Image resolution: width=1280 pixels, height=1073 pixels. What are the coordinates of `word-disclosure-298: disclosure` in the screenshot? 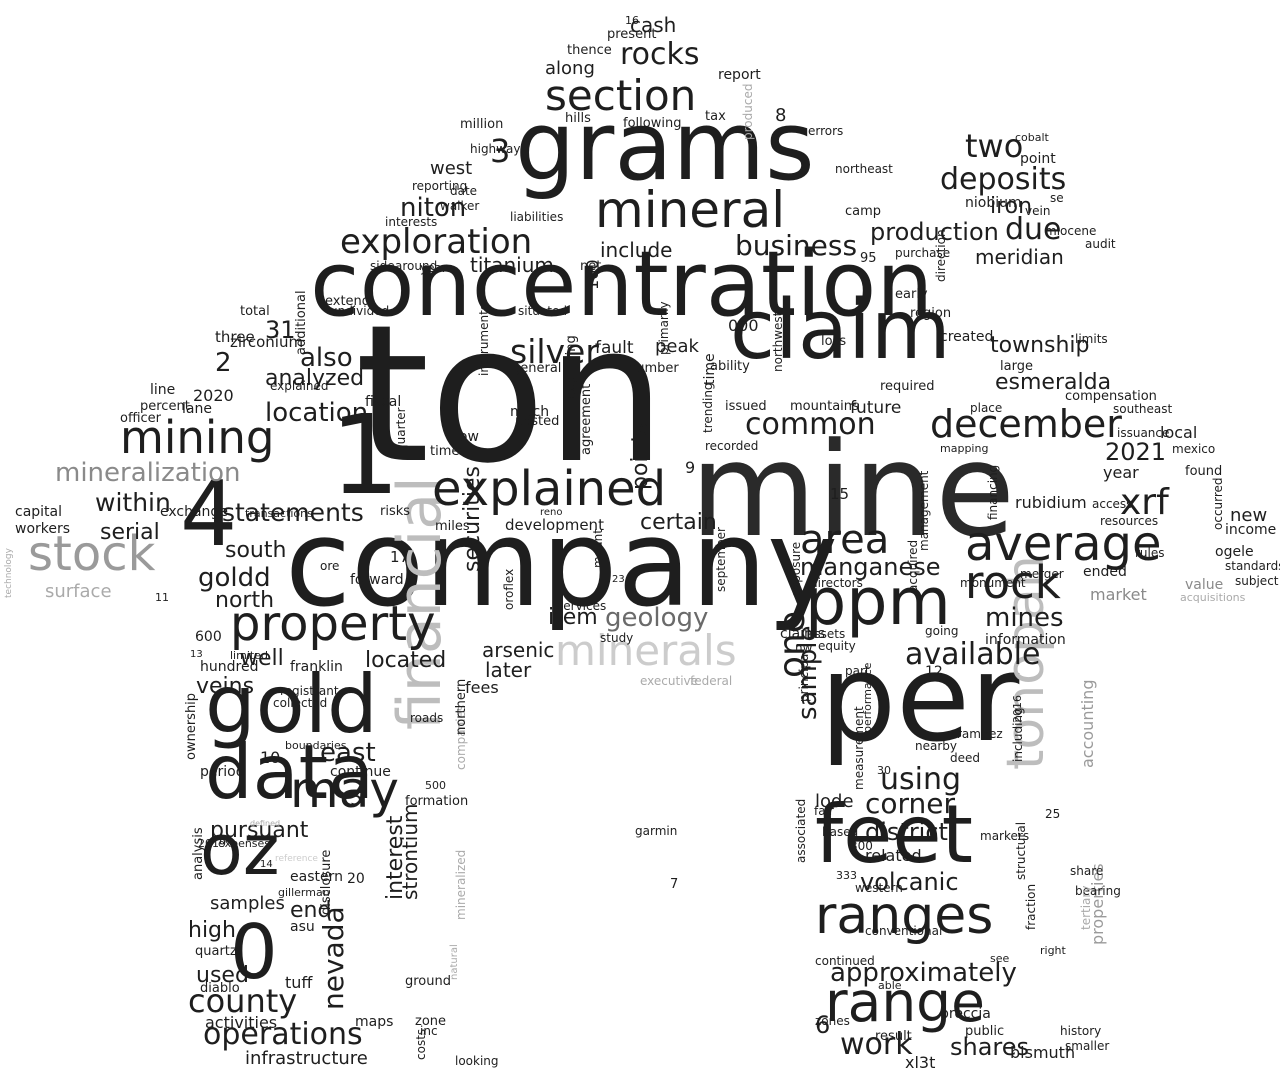 It's located at (326, 882).